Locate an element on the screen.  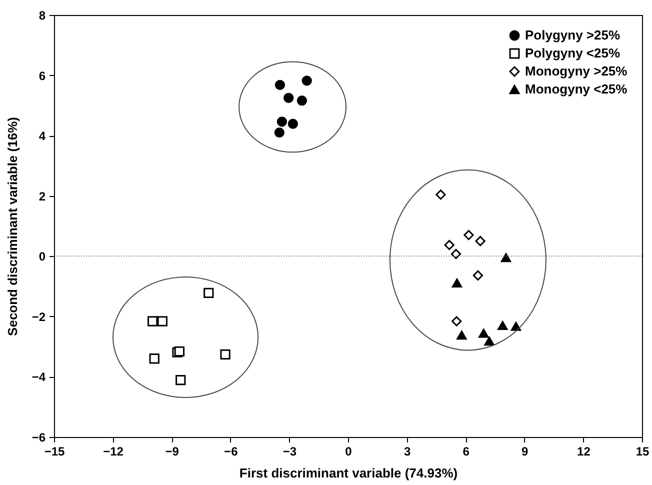
legend-label: Monogyny <25% is located at coordinates (576, 89).